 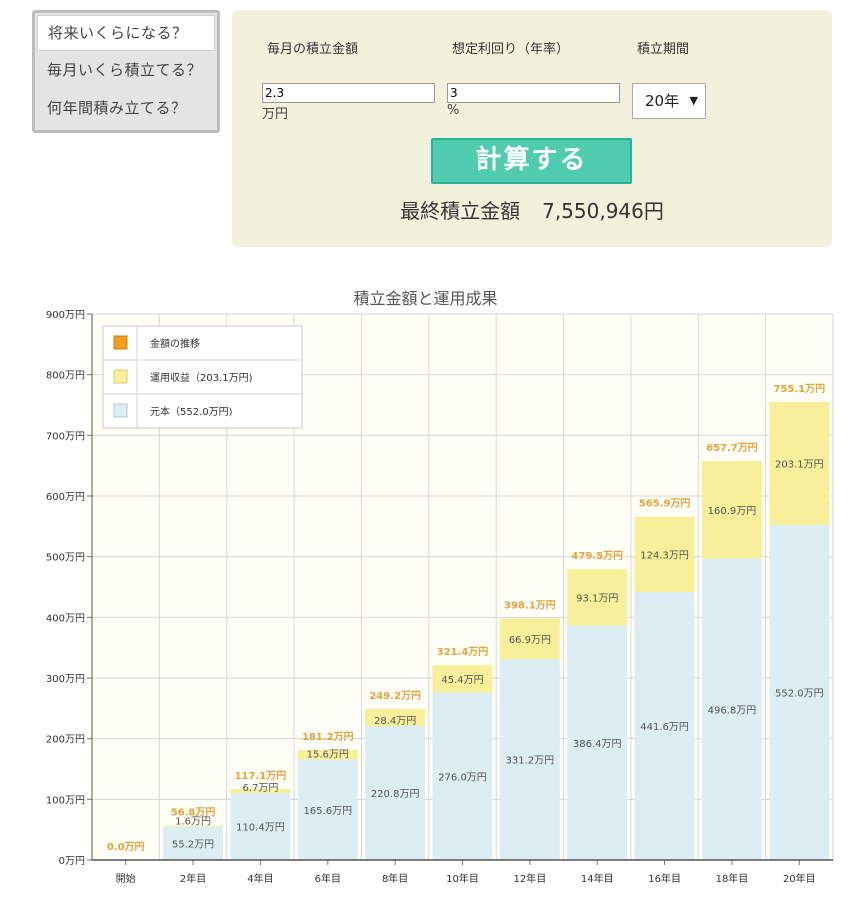 What do you see at coordinates (732, 448) in the screenshot?
I see `total-label: 657.7万円` at bounding box center [732, 448].